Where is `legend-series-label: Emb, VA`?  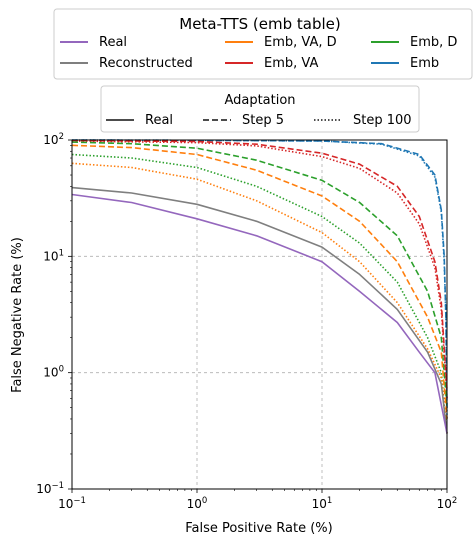 legend-series-label: Emb, VA is located at coordinates (291, 63).